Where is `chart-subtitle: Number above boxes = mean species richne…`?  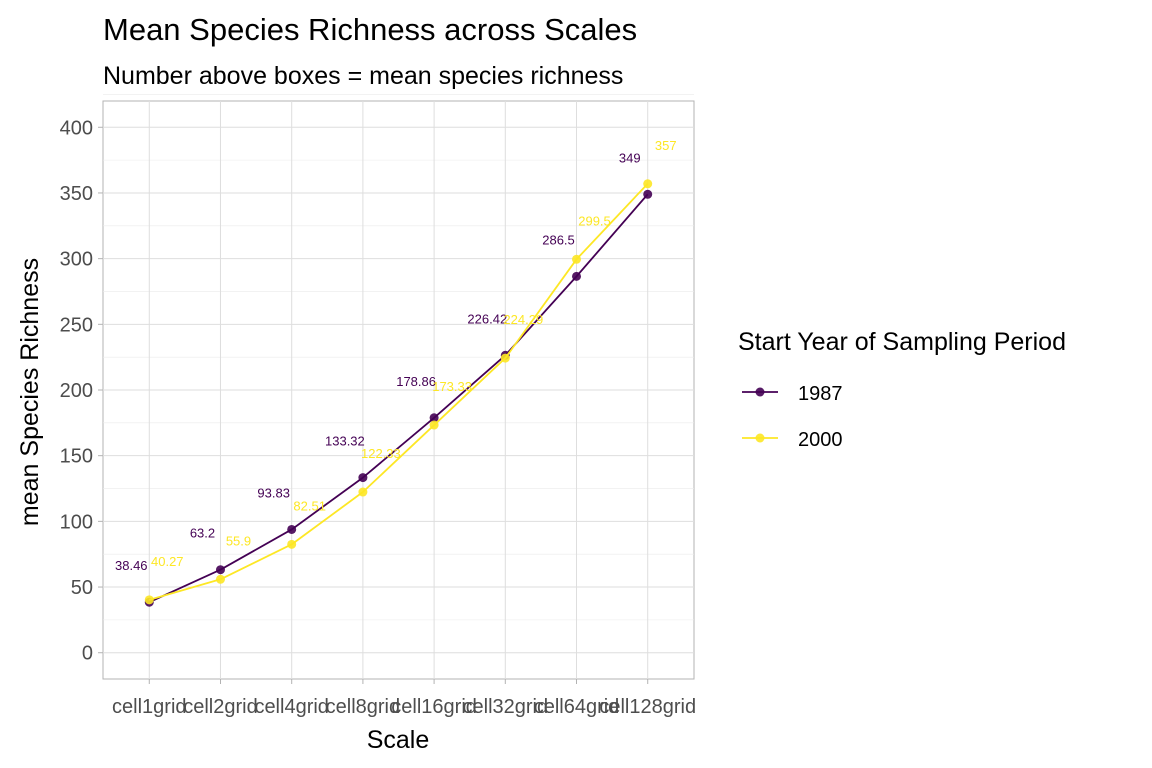
chart-subtitle: Number above boxes = mean species richne… is located at coordinates (363, 76).